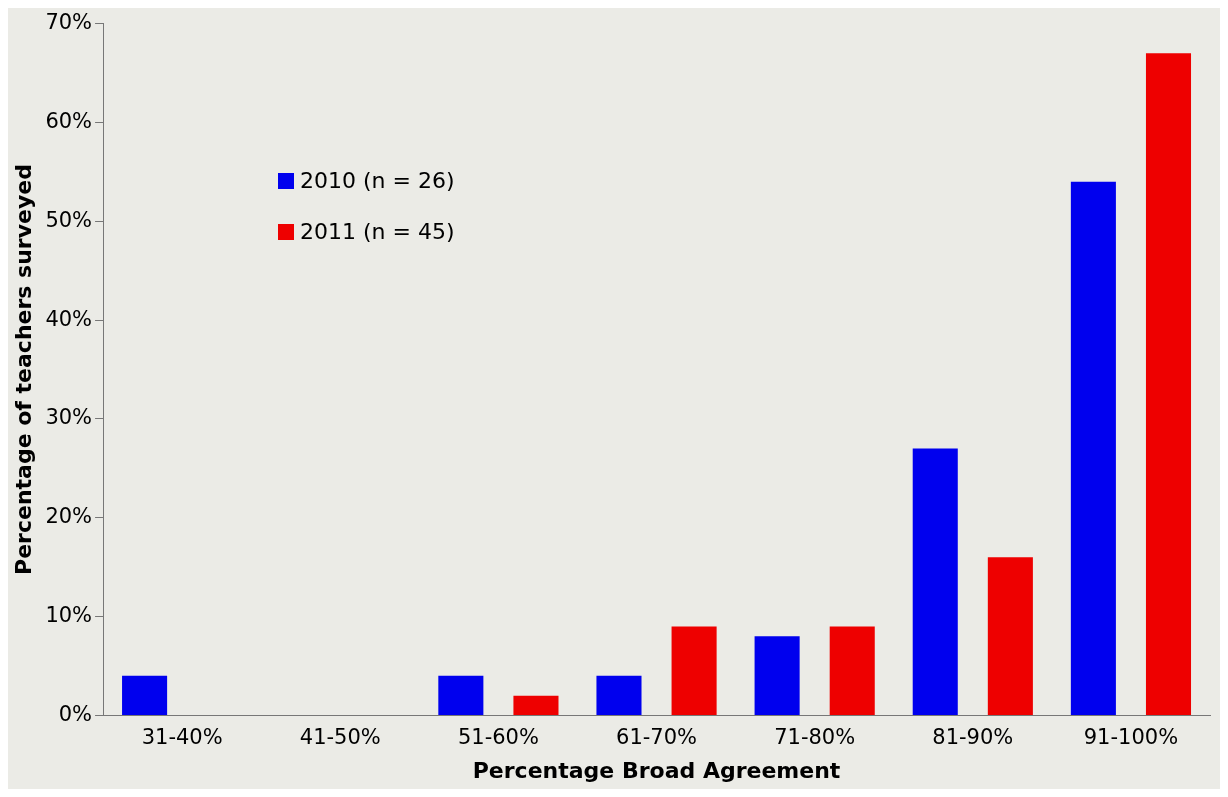 This screenshot has width=1228, height=797. What do you see at coordinates (75, 713) in the screenshot?
I see `y-tick-label: 0%` at bounding box center [75, 713].